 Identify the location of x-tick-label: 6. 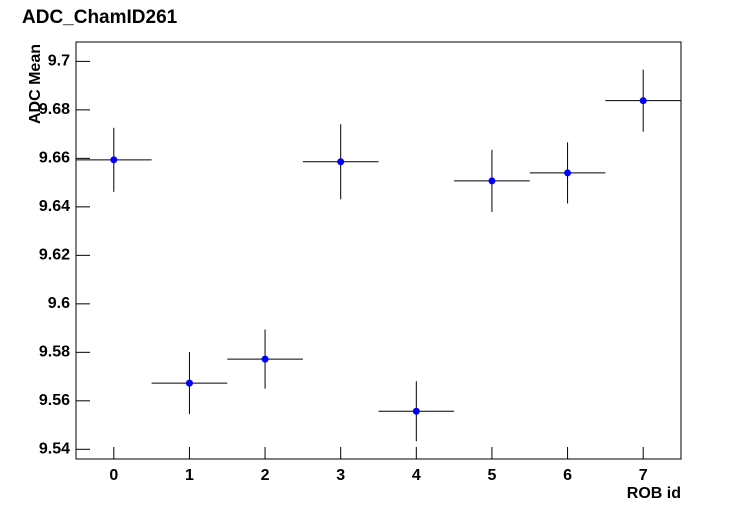
(567, 475).